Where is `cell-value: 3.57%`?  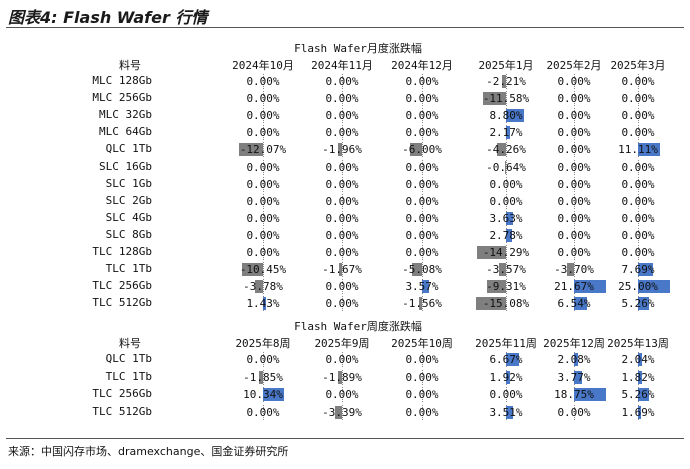
cell-value: 3.57% is located at coordinates (422, 287).